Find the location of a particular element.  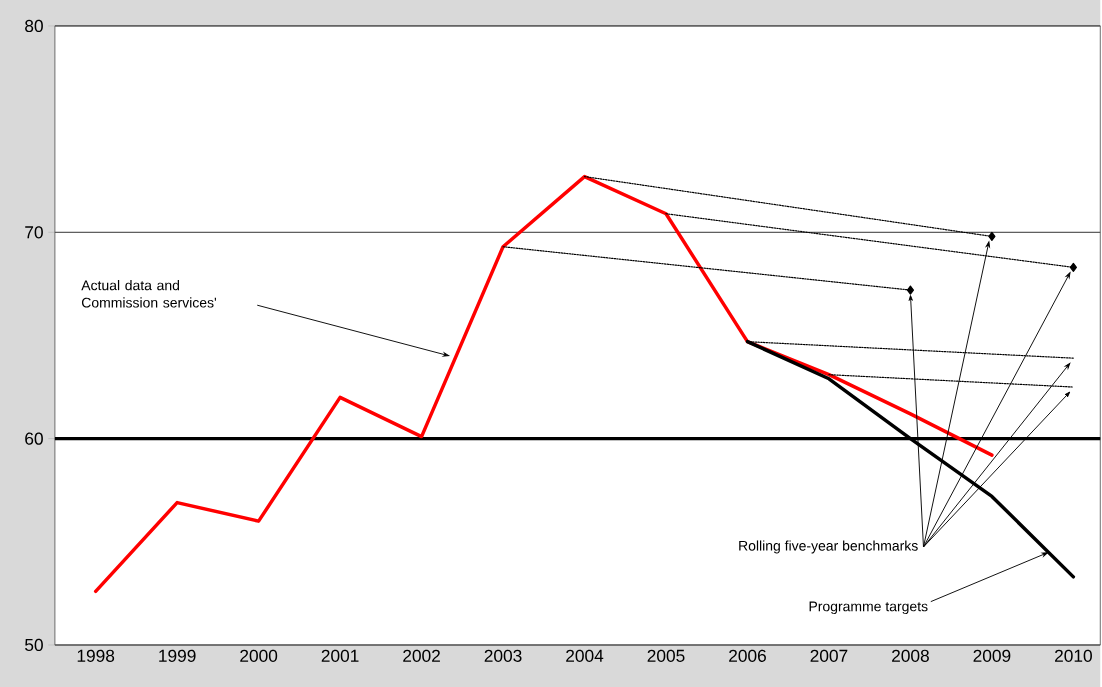

annotation: Actual data and Commission services' is located at coordinates (149, 294).